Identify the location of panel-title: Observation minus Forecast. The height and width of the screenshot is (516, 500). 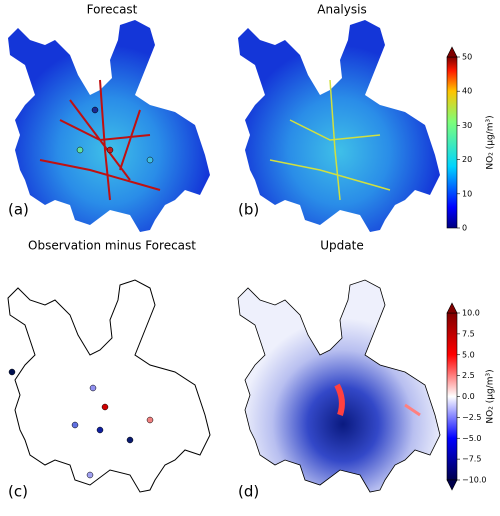
(112, 246).